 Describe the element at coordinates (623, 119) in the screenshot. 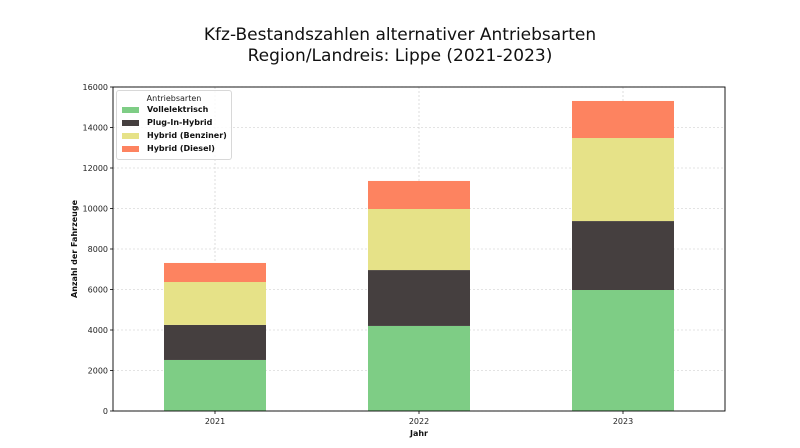

I see `bar-2023-hybrid-diesel` at that location.